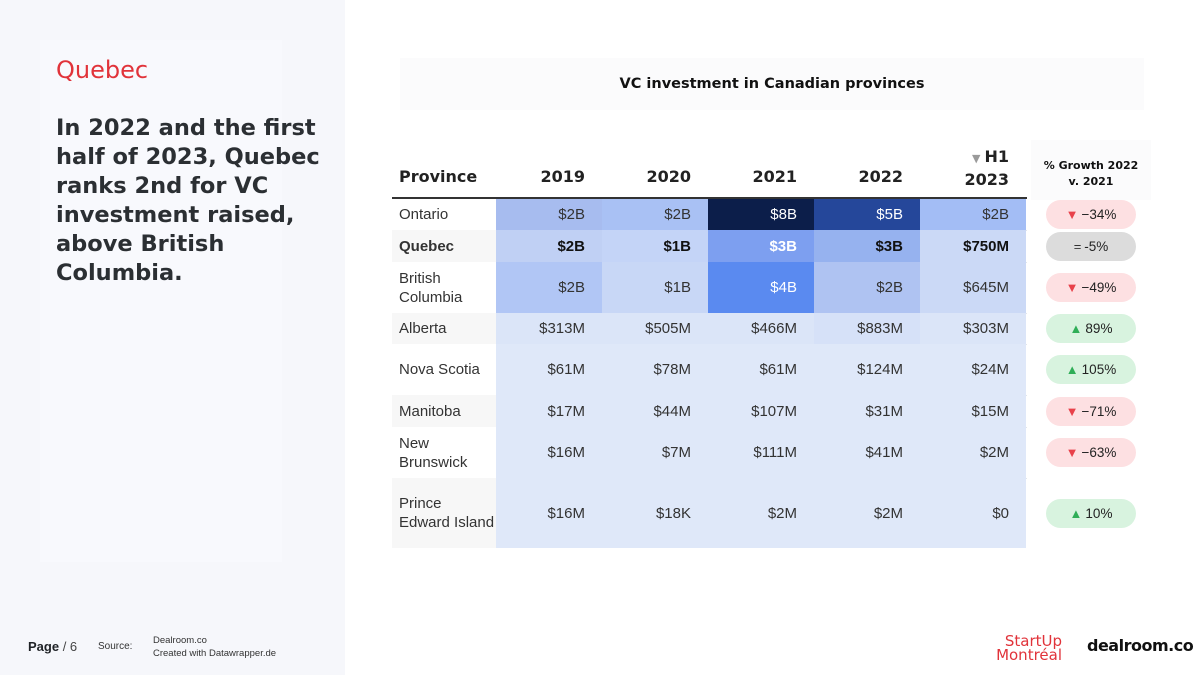 The image size is (1200, 675). I want to click on value-cell: $505M, so click(655, 328).